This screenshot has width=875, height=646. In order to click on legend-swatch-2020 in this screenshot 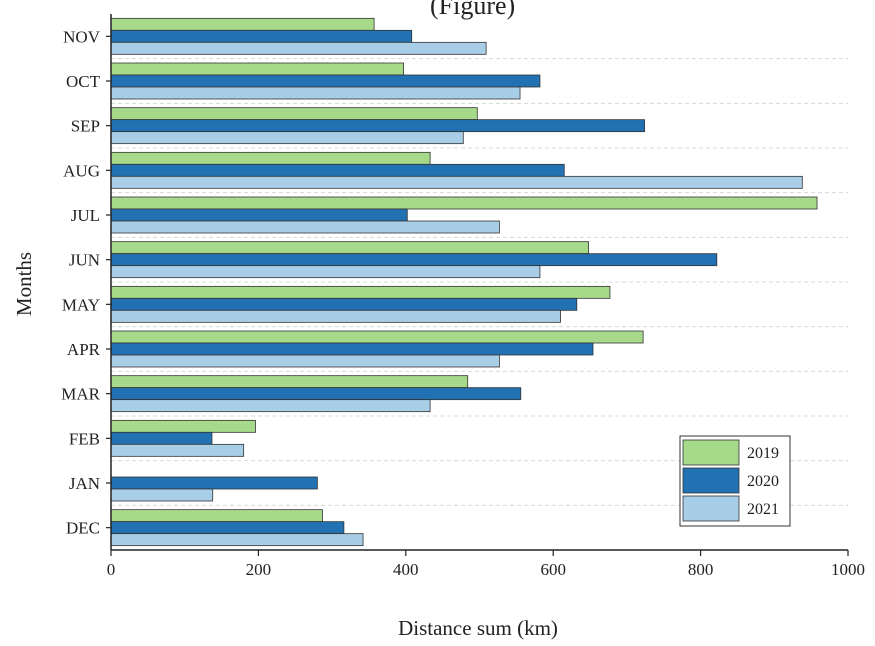, I will do `click(711, 480)`.